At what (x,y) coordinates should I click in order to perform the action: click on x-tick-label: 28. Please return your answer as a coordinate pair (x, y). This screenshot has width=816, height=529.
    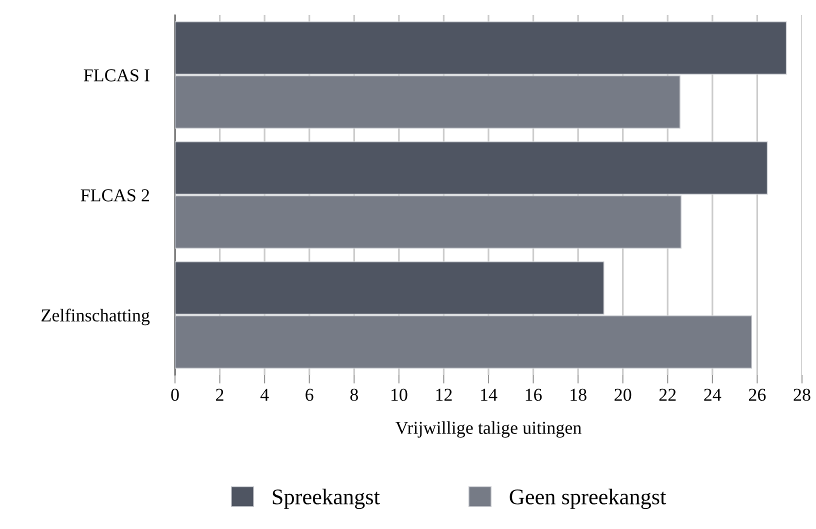
    Looking at the image, I should click on (802, 394).